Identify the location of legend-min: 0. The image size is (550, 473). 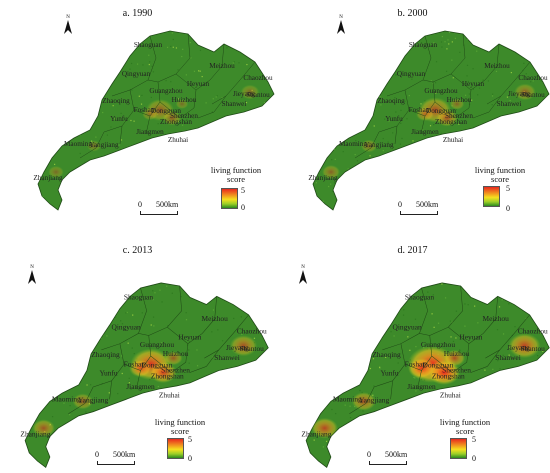
(474, 458).